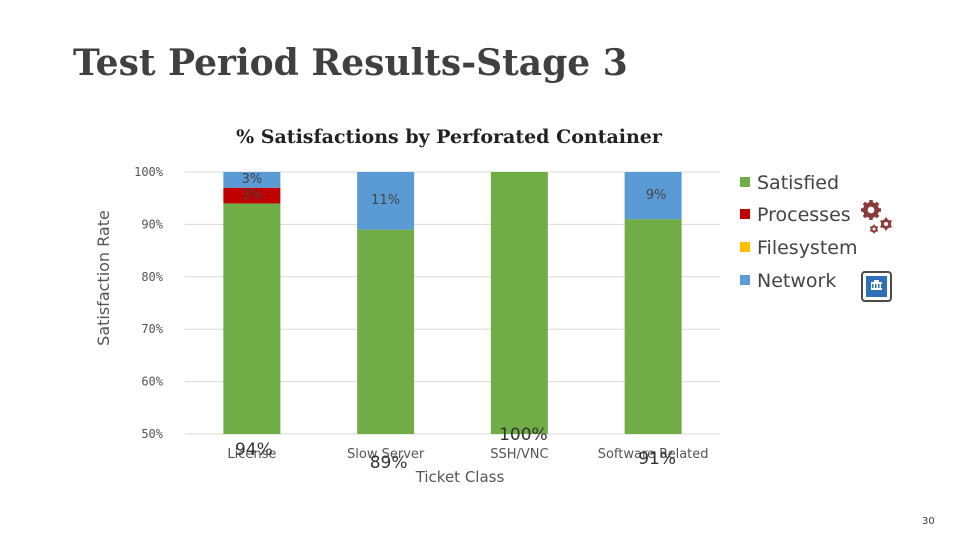  What do you see at coordinates (152, 224) in the screenshot?
I see `y-tick-label: 90%` at bounding box center [152, 224].